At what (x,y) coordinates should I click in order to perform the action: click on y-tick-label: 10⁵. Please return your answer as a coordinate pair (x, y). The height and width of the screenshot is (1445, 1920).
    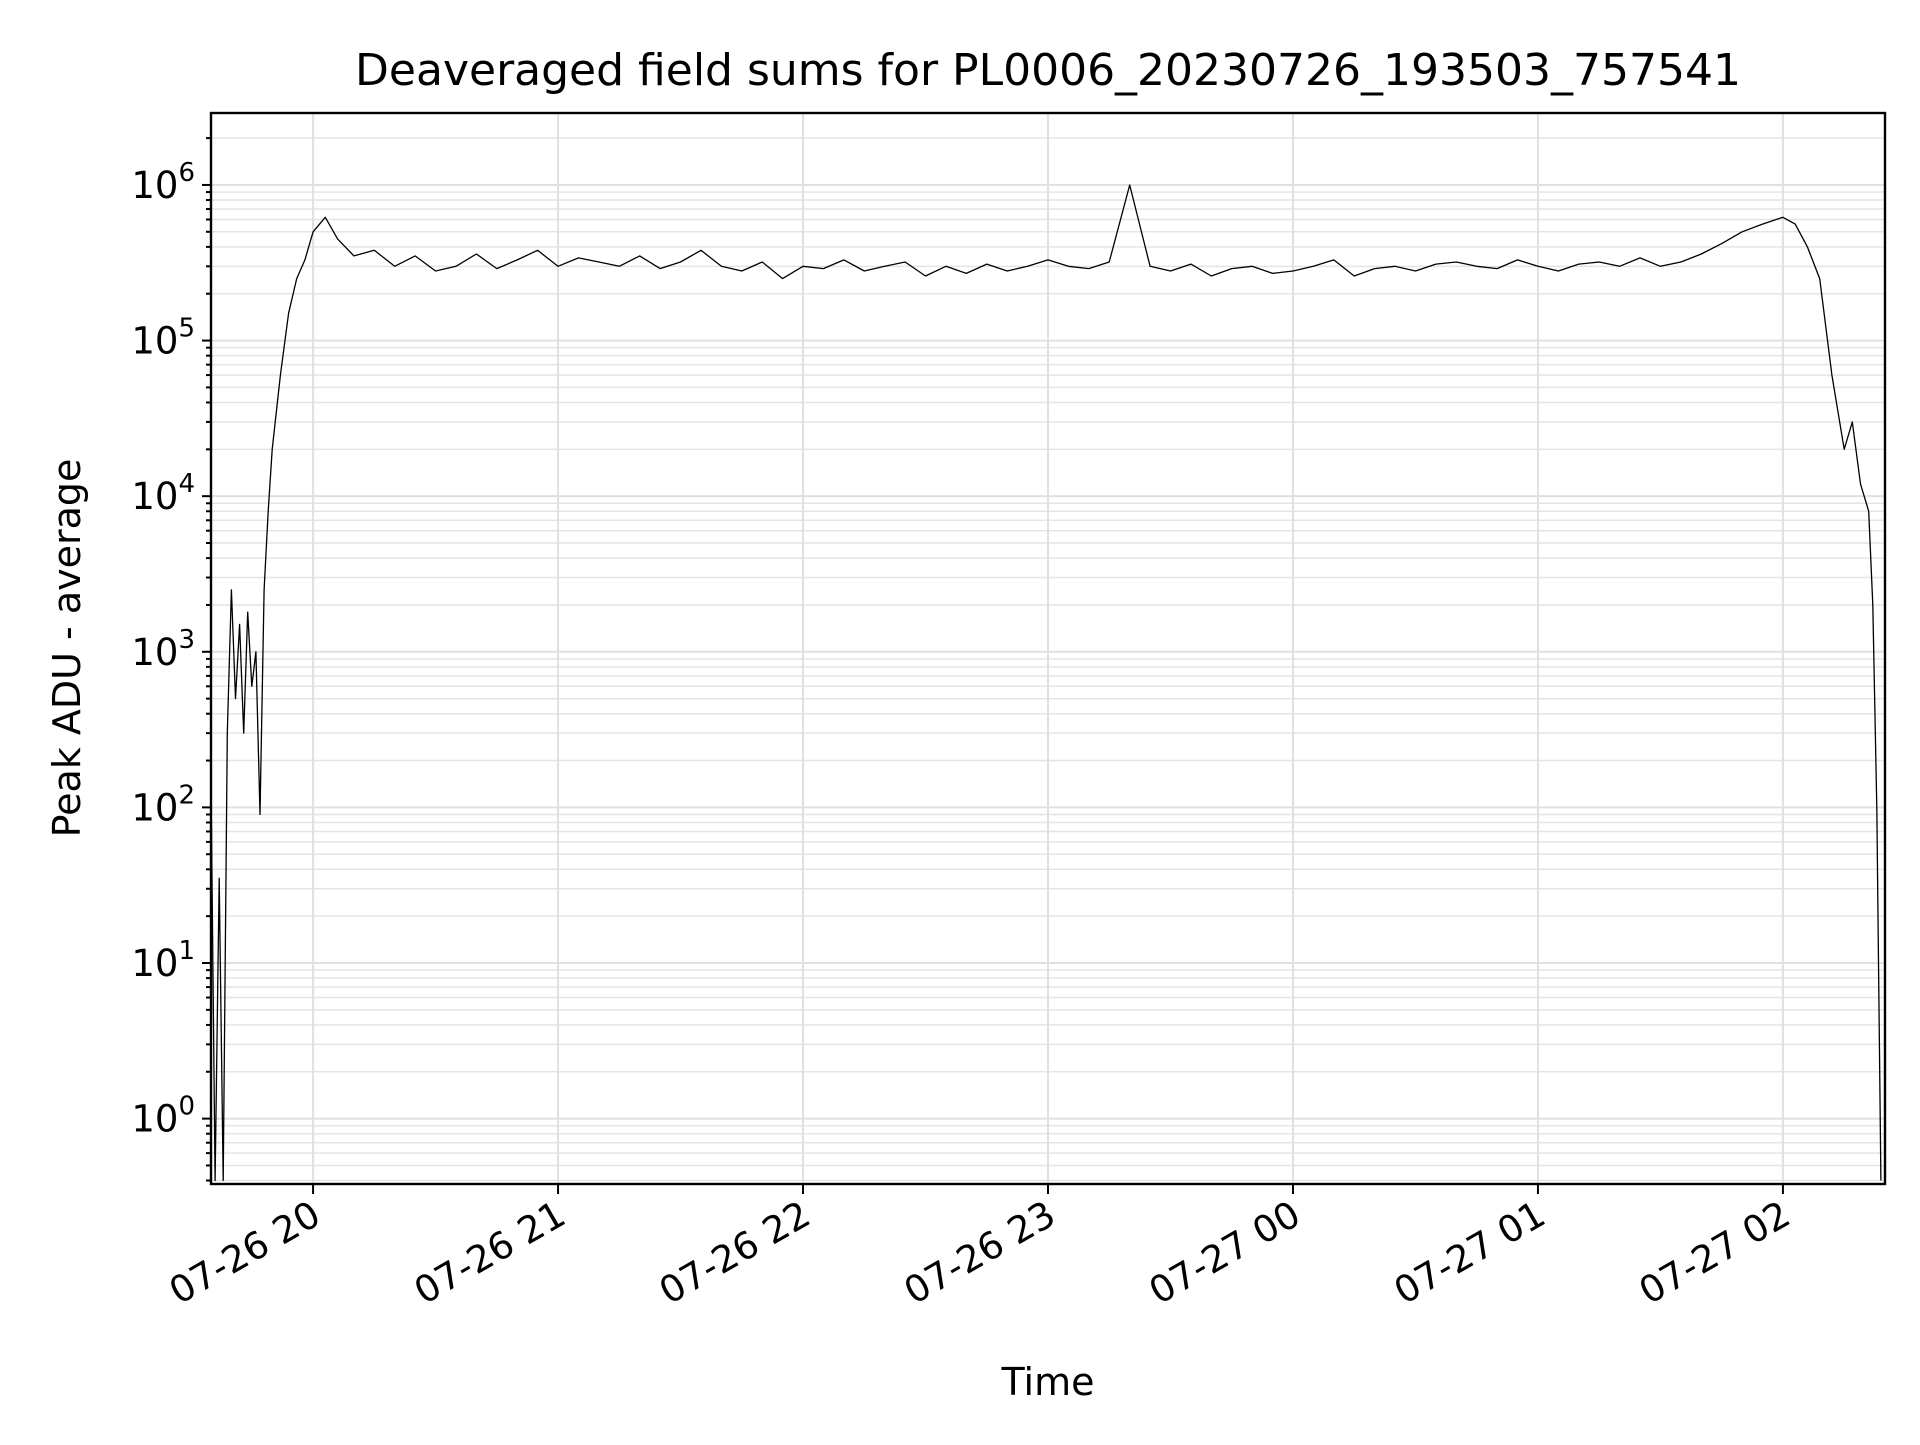
    Looking at the image, I should click on (163, 338).